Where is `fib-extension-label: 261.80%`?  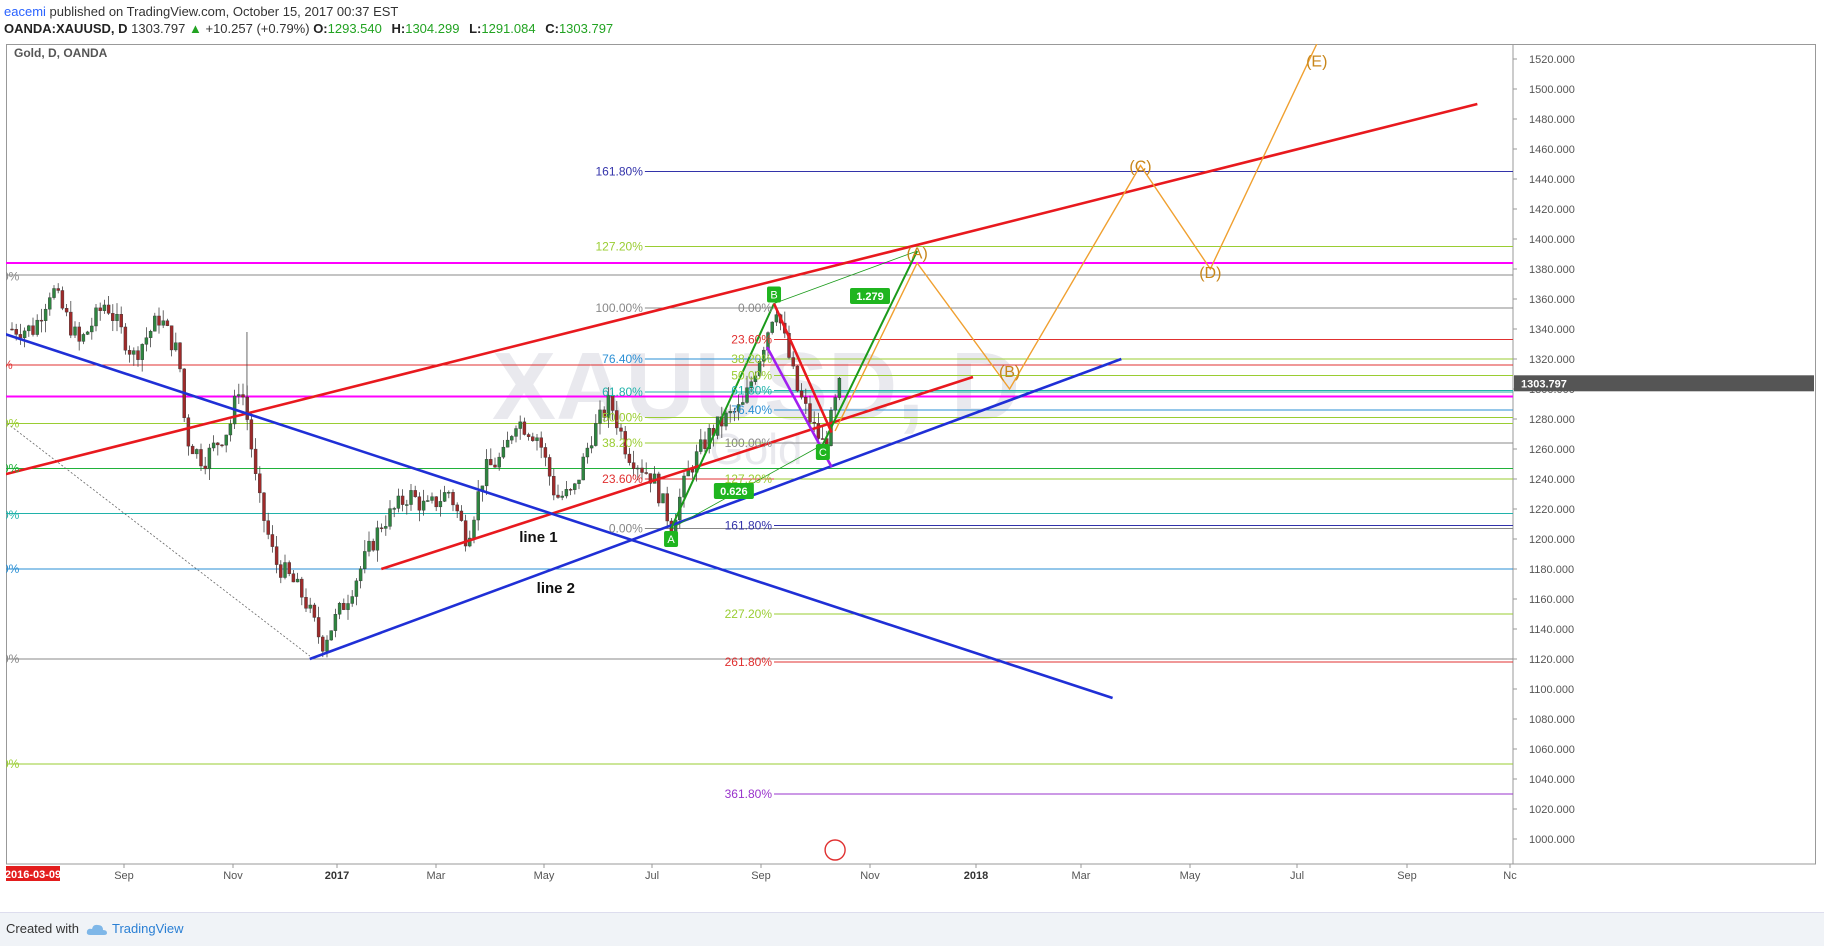 fib-extension-label: 261.80% is located at coordinates (749, 662).